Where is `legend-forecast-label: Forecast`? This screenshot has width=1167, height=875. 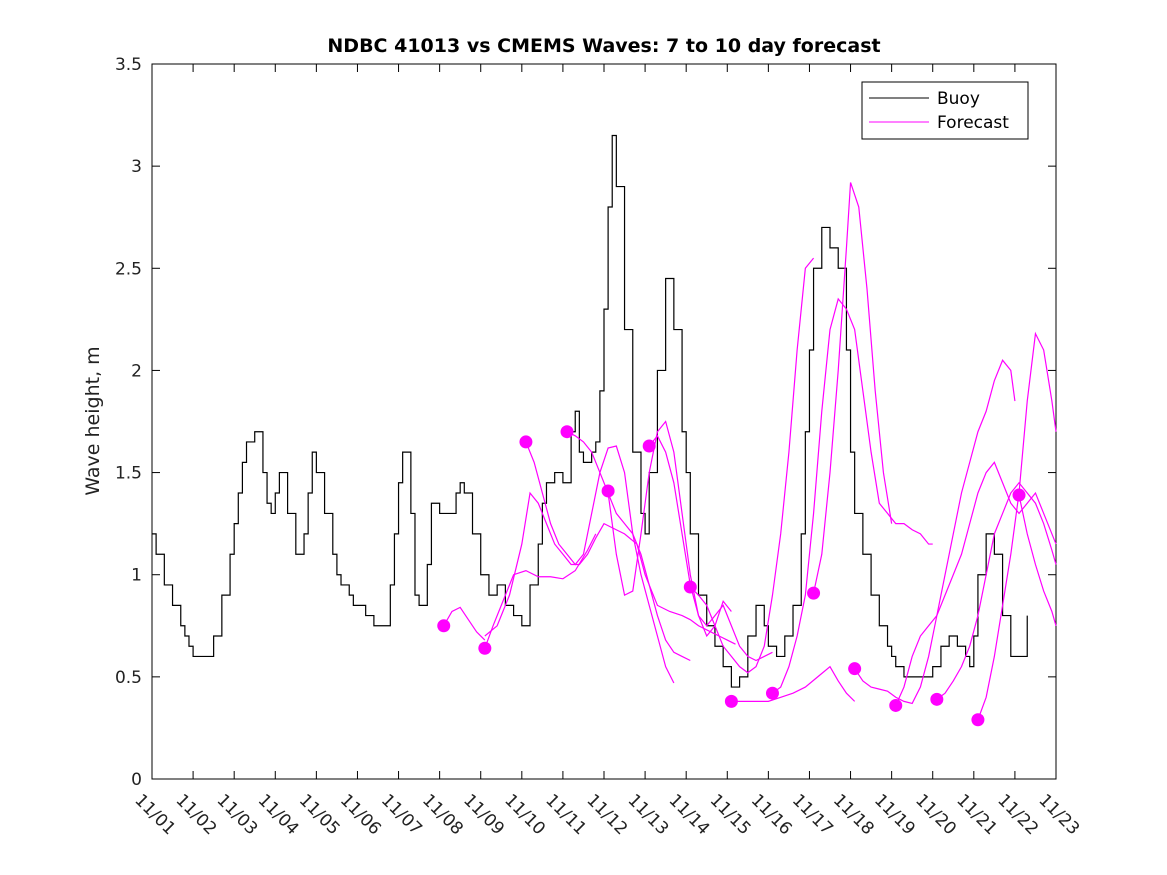 legend-forecast-label: Forecast is located at coordinates (973, 123).